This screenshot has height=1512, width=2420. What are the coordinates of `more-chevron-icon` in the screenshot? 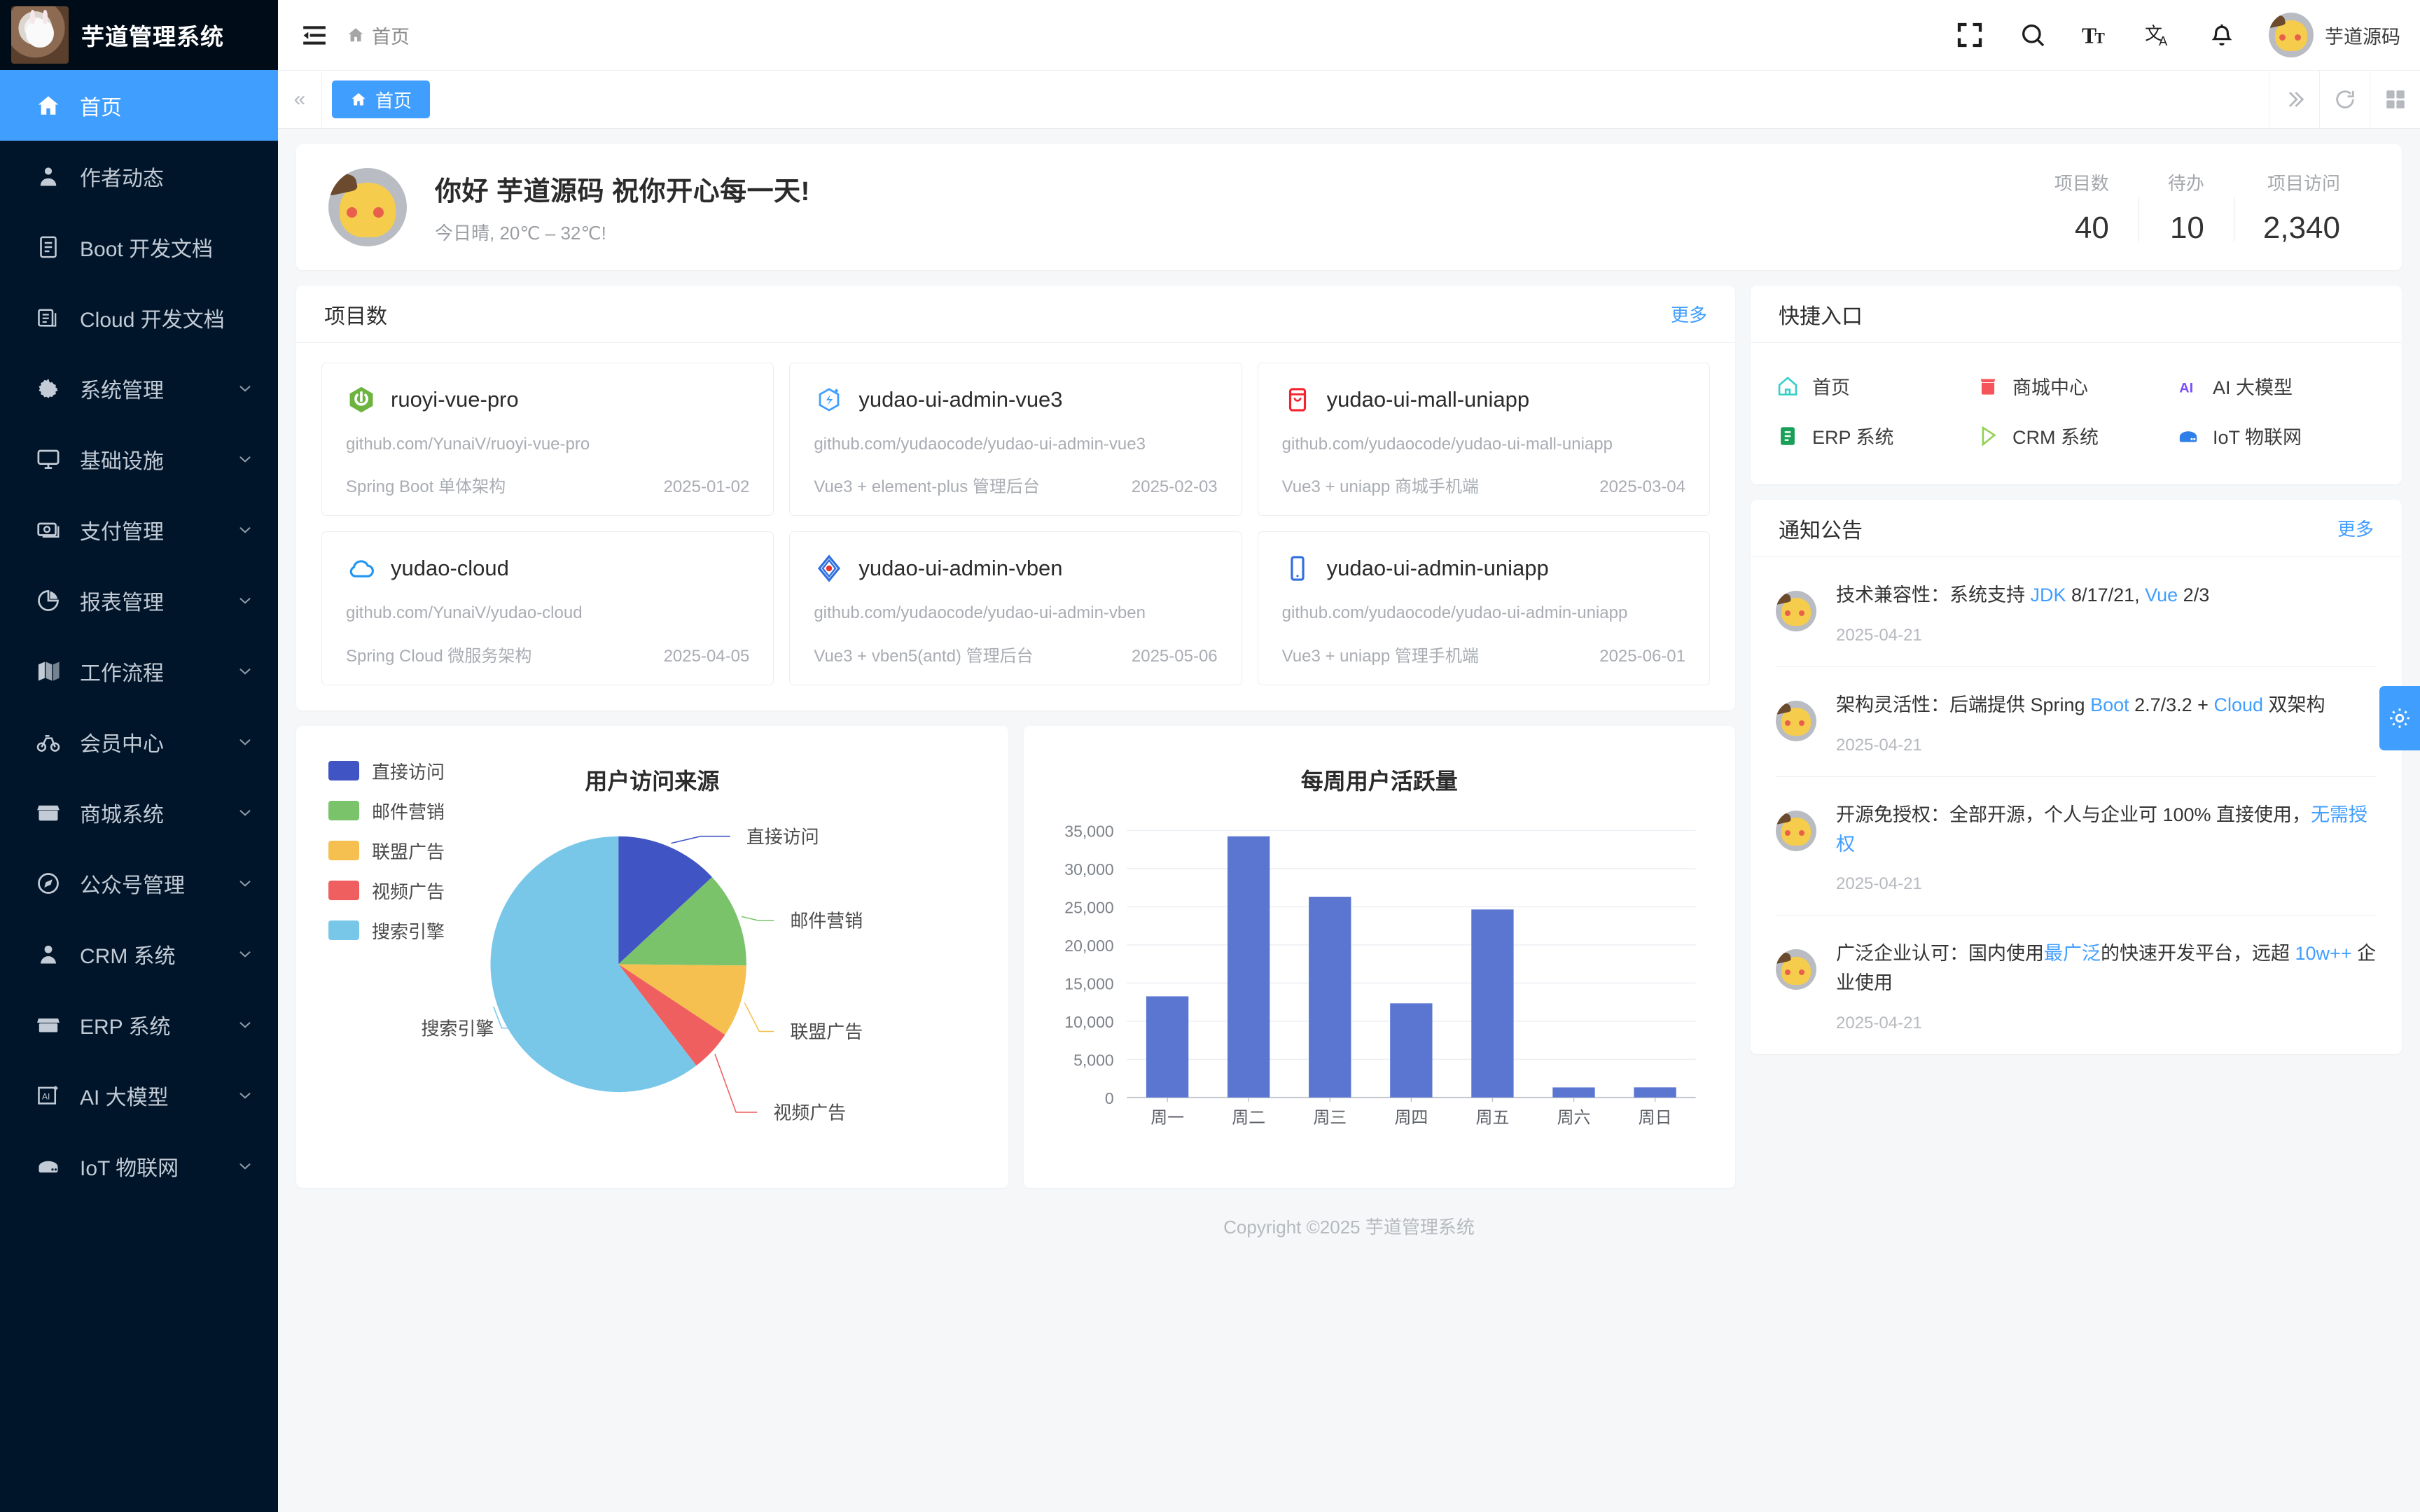 It's located at (2294, 99).